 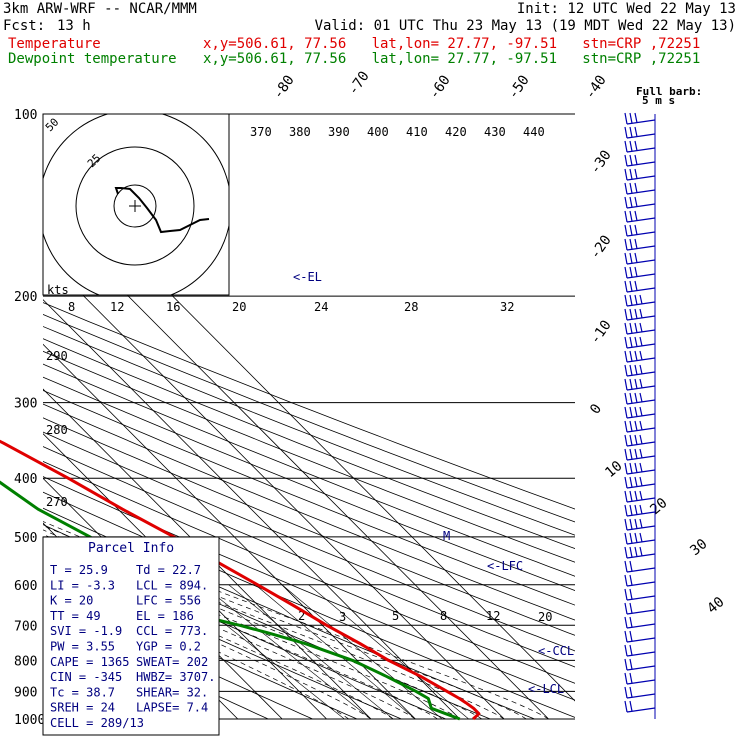 I want to click on parcel-field: PW = 3.55, so click(x=82, y=647).